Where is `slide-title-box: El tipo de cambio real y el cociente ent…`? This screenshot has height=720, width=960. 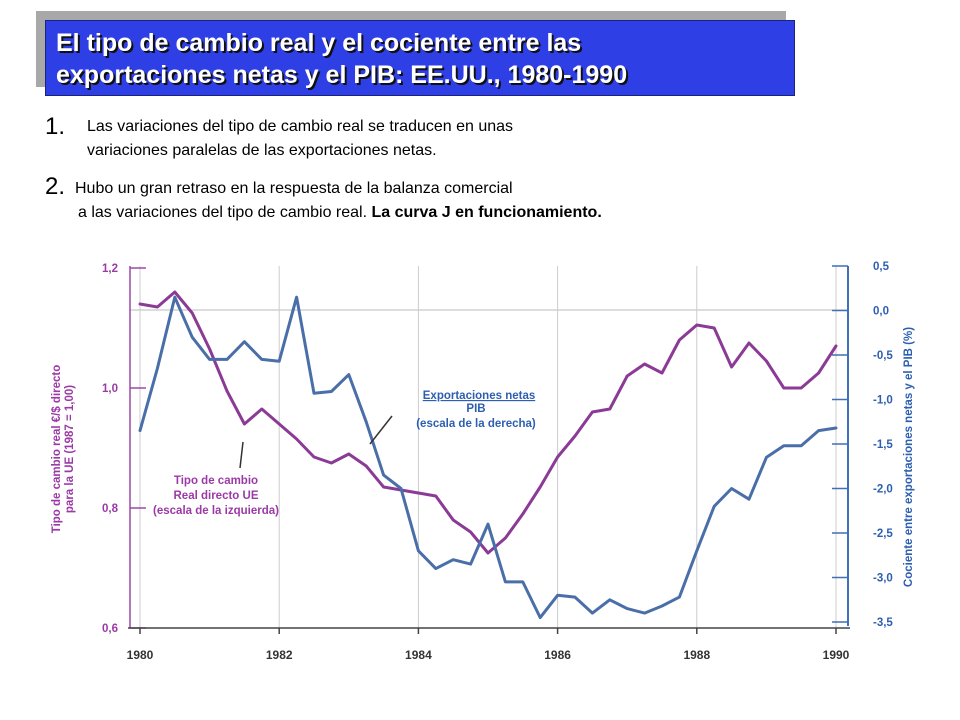 slide-title-box: El tipo de cambio real y el cociente ent… is located at coordinates (420, 58).